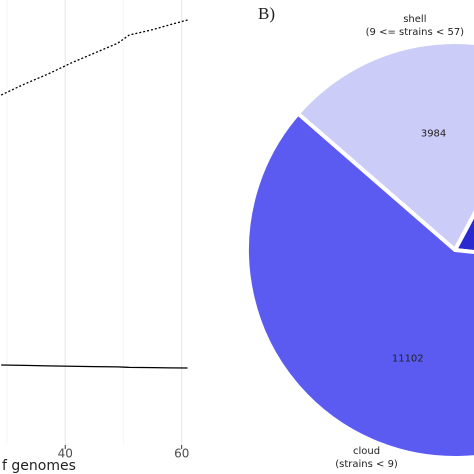 This screenshot has width=474, height=474. What do you see at coordinates (65, 454) in the screenshot?
I see `x-tick-label: 40` at bounding box center [65, 454].